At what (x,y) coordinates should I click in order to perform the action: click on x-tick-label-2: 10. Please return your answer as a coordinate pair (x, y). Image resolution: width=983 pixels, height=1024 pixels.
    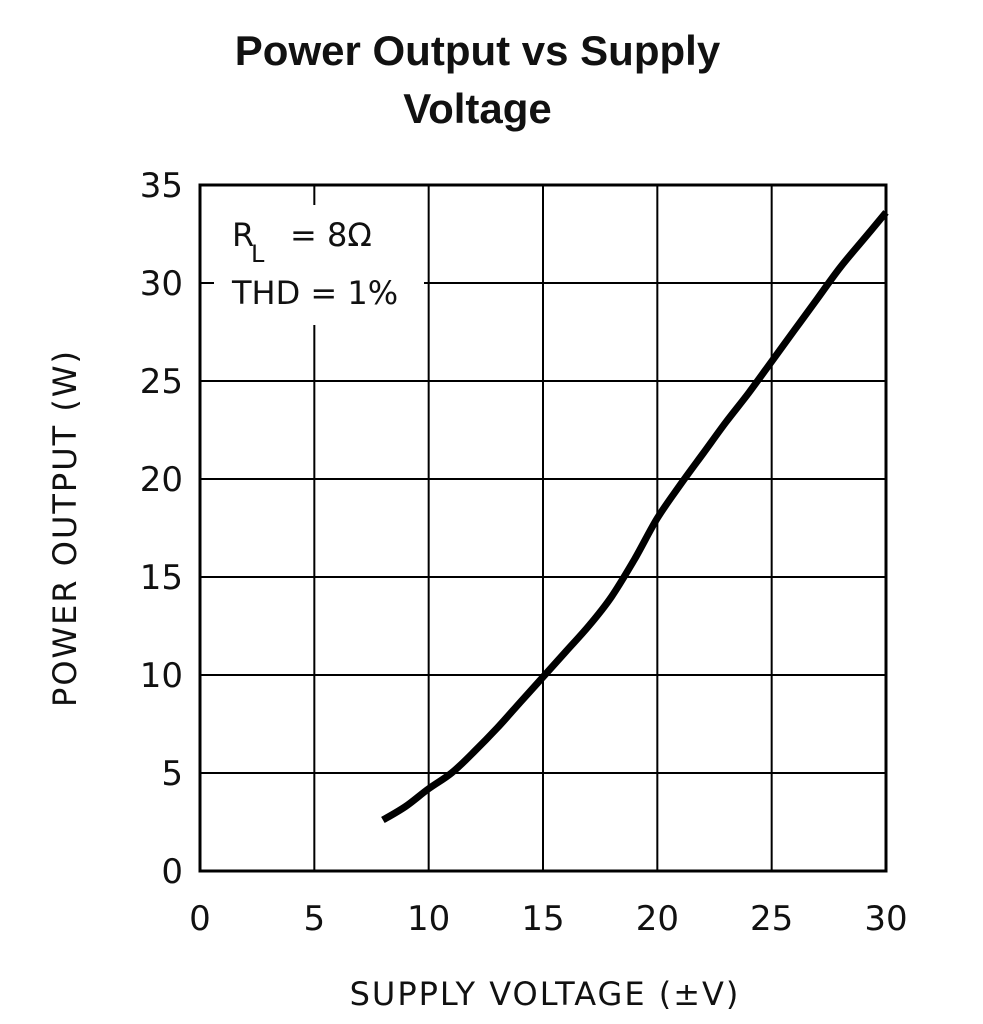
    Looking at the image, I should click on (428, 919).